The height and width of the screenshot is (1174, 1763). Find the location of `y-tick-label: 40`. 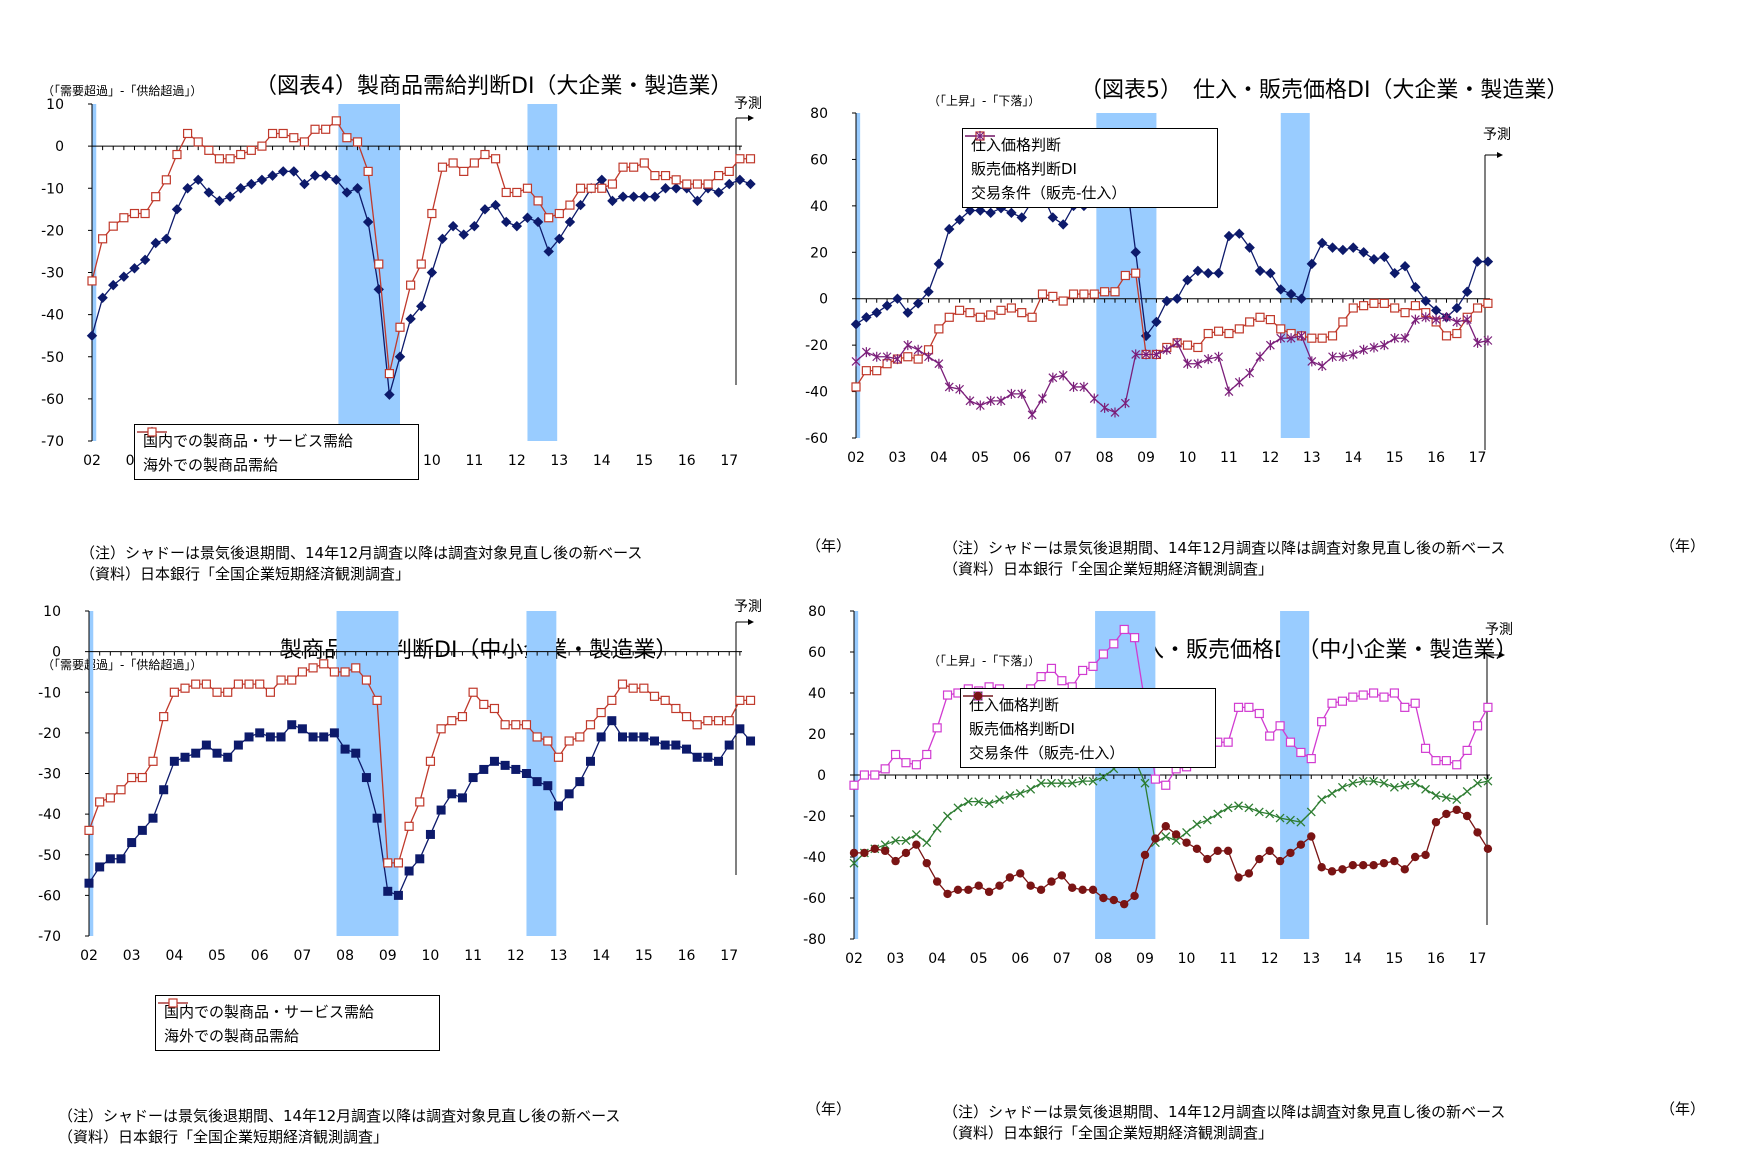

y-tick-label: 40 is located at coordinates (819, 207).